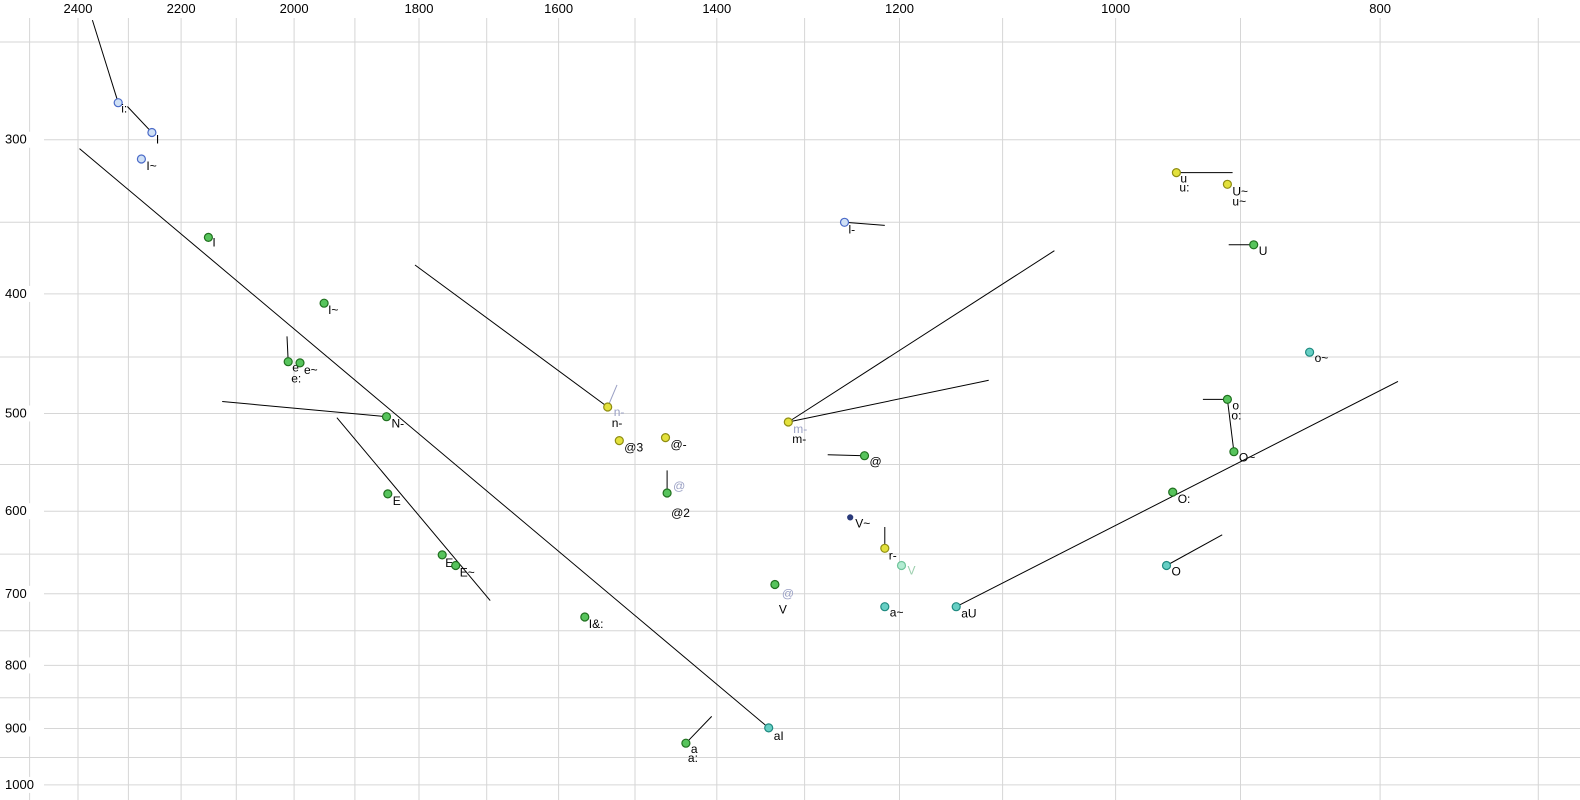  Describe the element at coordinates (1183, 179) in the screenshot. I see `vowel-label-u: u` at that location.